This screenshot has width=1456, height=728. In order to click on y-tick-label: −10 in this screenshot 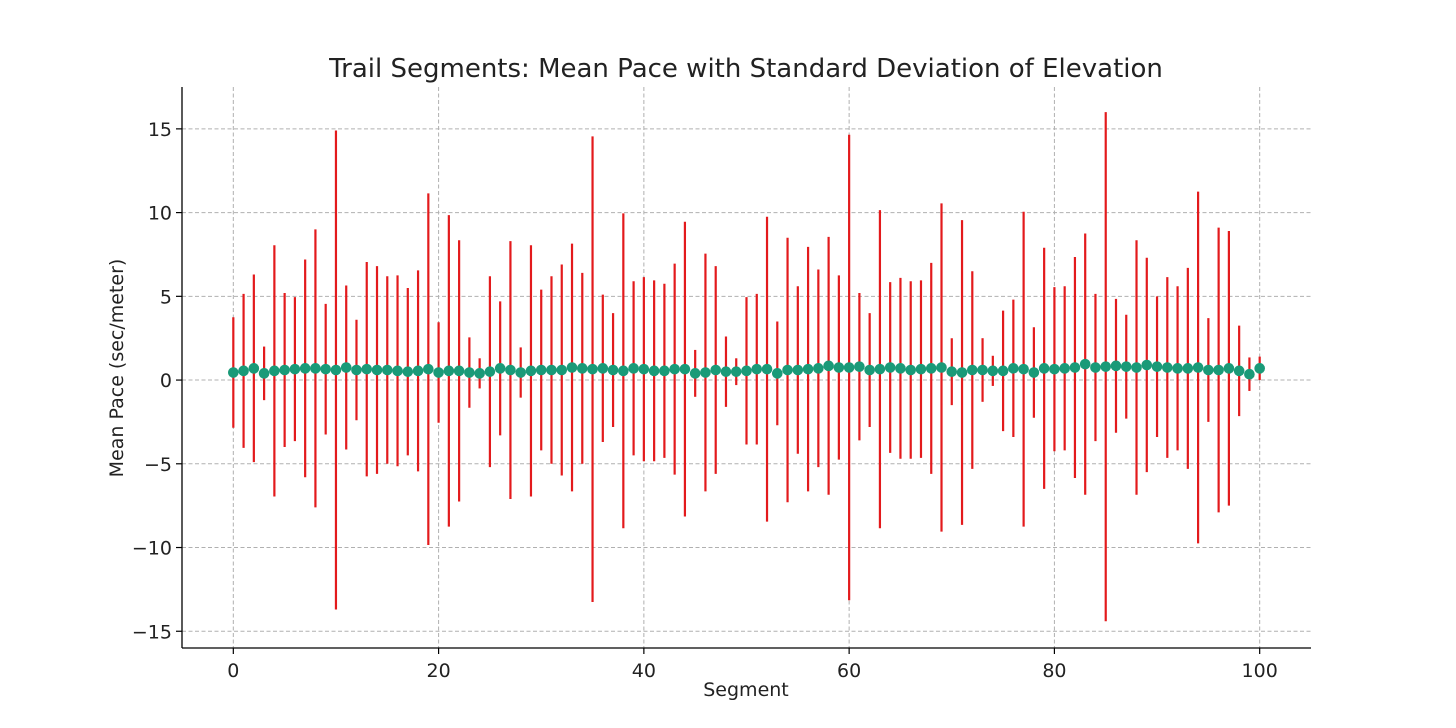, I will do `click(152, 549)`.